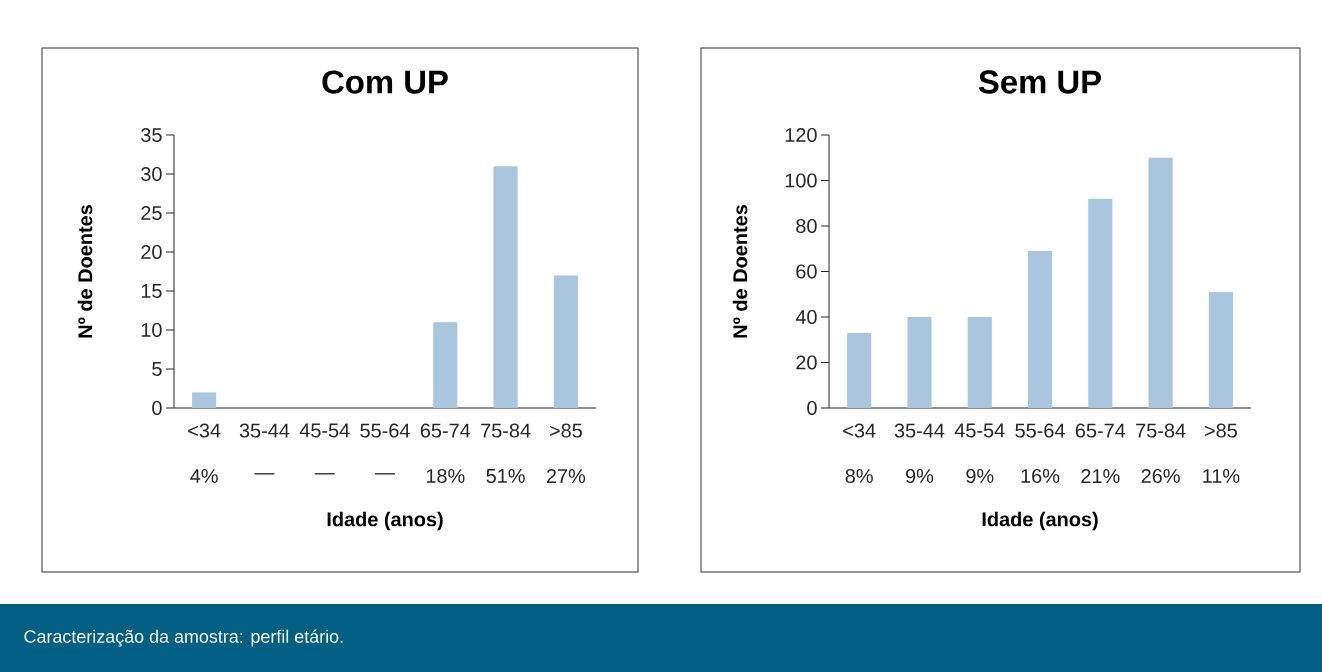  What do you see at coordinates (801, 135) in the screenshot?
I see `y-tick-label: 120` at bounding box center [801, 135].